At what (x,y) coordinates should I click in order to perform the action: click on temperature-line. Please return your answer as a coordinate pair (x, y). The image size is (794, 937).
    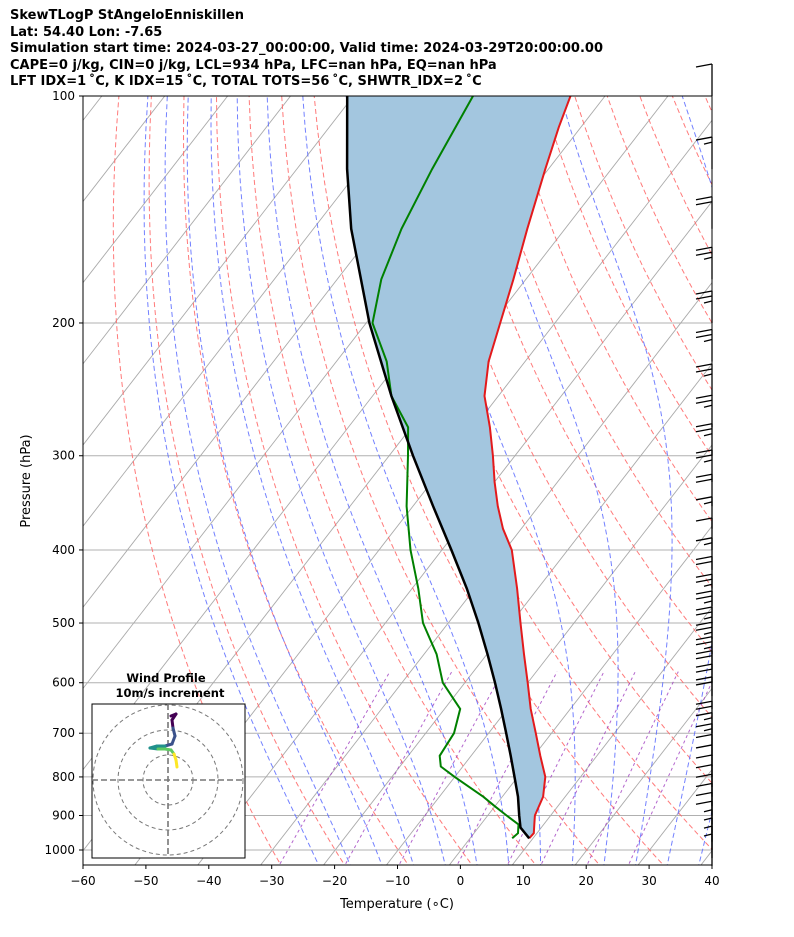
    Looking at the image, I should click on (527, 467).